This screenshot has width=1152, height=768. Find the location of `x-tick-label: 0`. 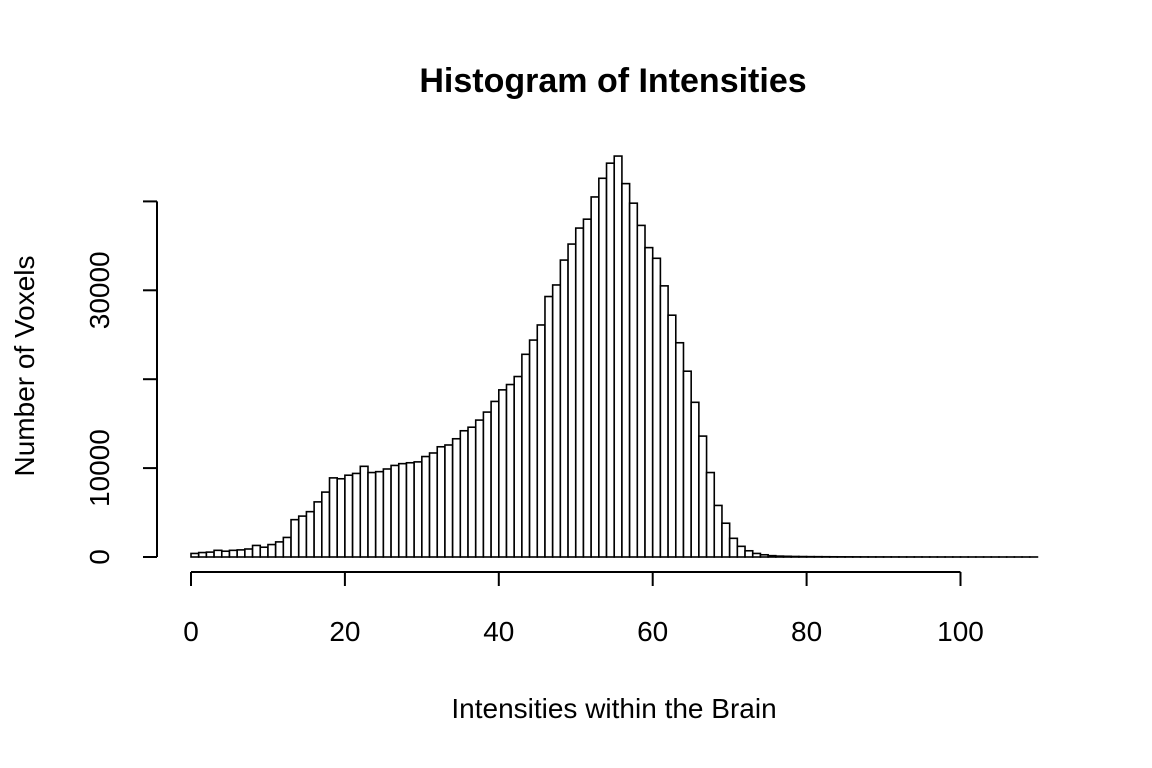

x-tick-label: 0 is located at coordinates (191, 631).